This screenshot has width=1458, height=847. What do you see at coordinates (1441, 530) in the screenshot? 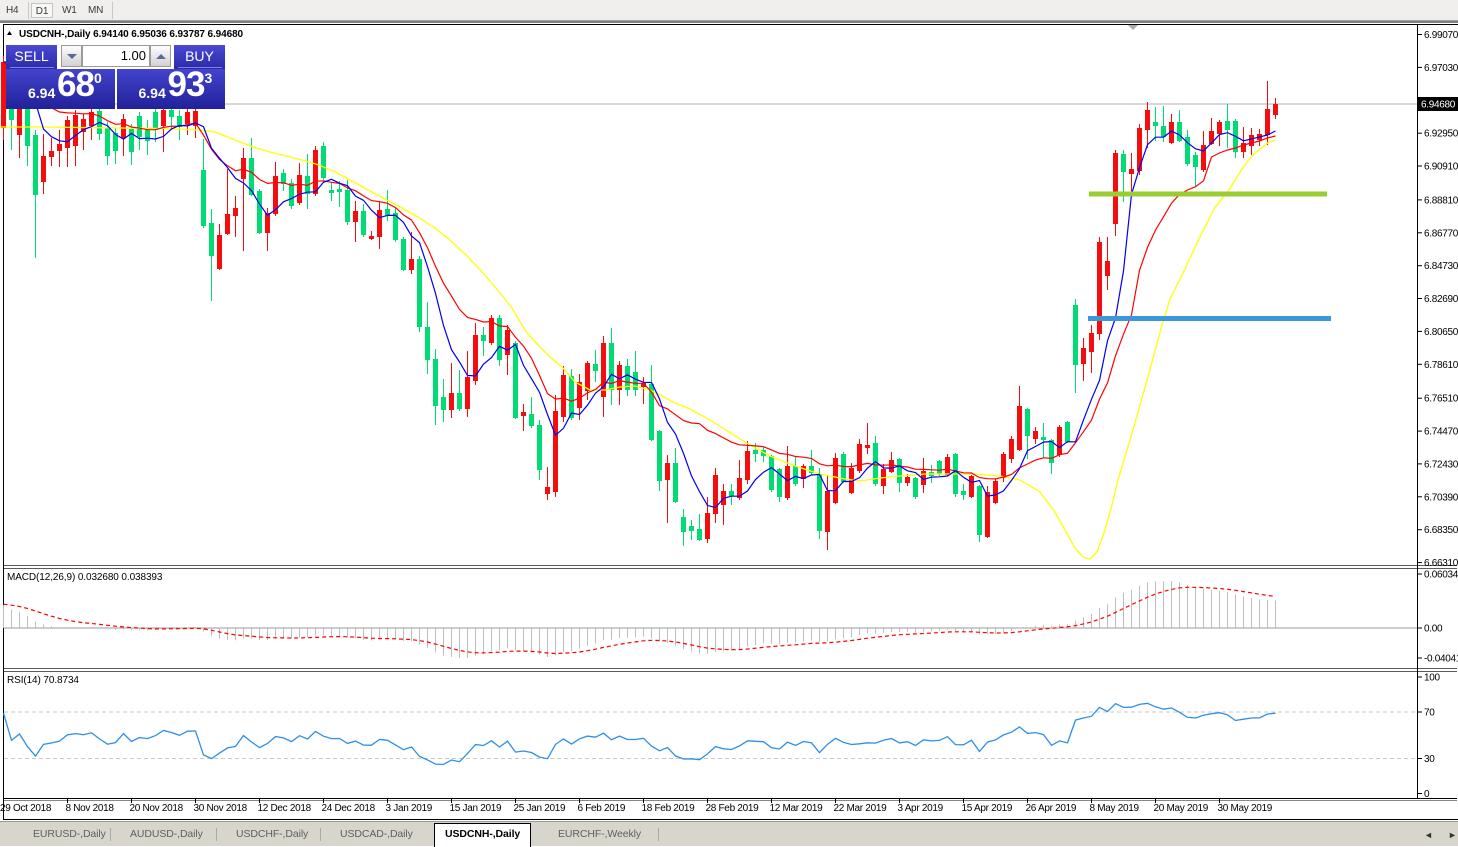
I see `svg-text: 6.68350` at bounding box center [1441, 530].